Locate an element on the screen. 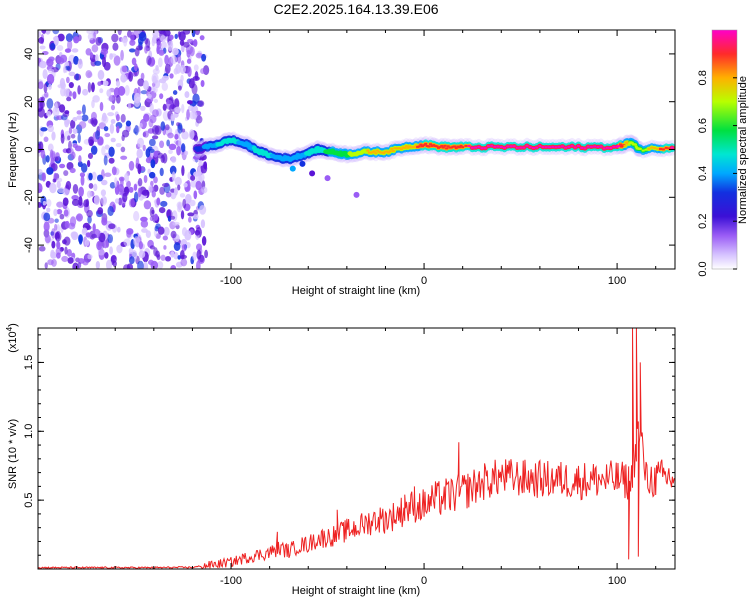 This screenshot has width=750, height=600. spectrogram-ylabel: Frequency (Hz) is located at coordinates (13, 150).